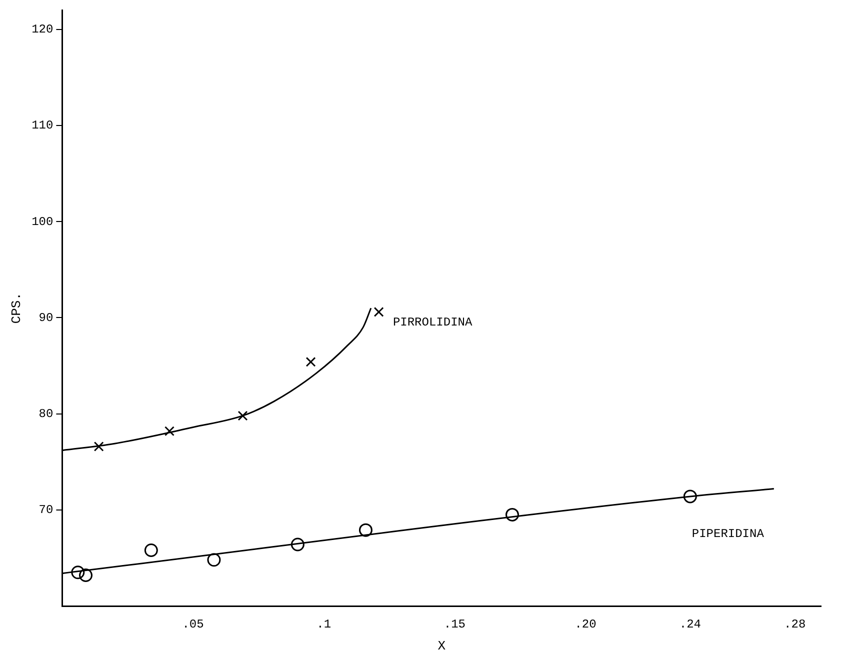  Describe the element at coordinates (193, 624) in the screenshot. I see `x-tick-label: .05` at that location.